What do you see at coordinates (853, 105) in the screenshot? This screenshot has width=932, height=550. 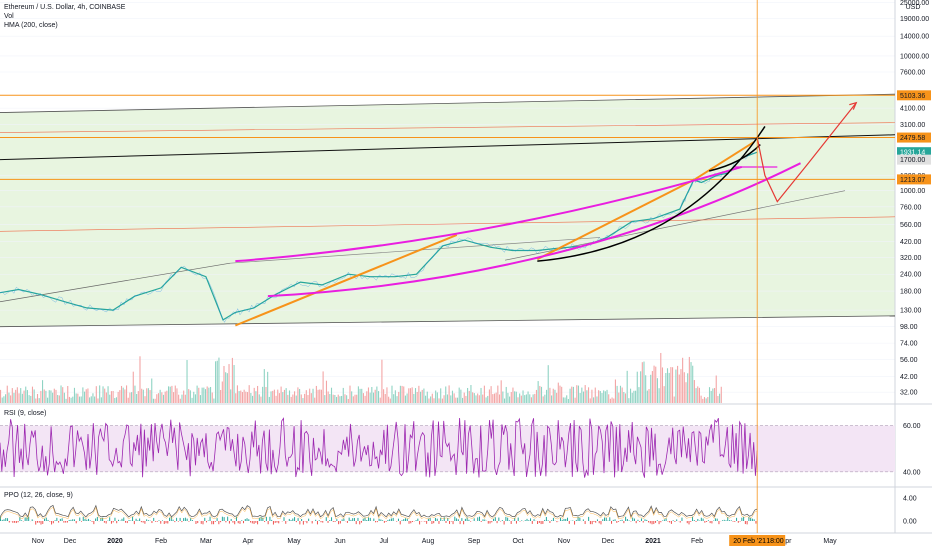 I see `red-arrow-head` at bounding box center [853, 105].